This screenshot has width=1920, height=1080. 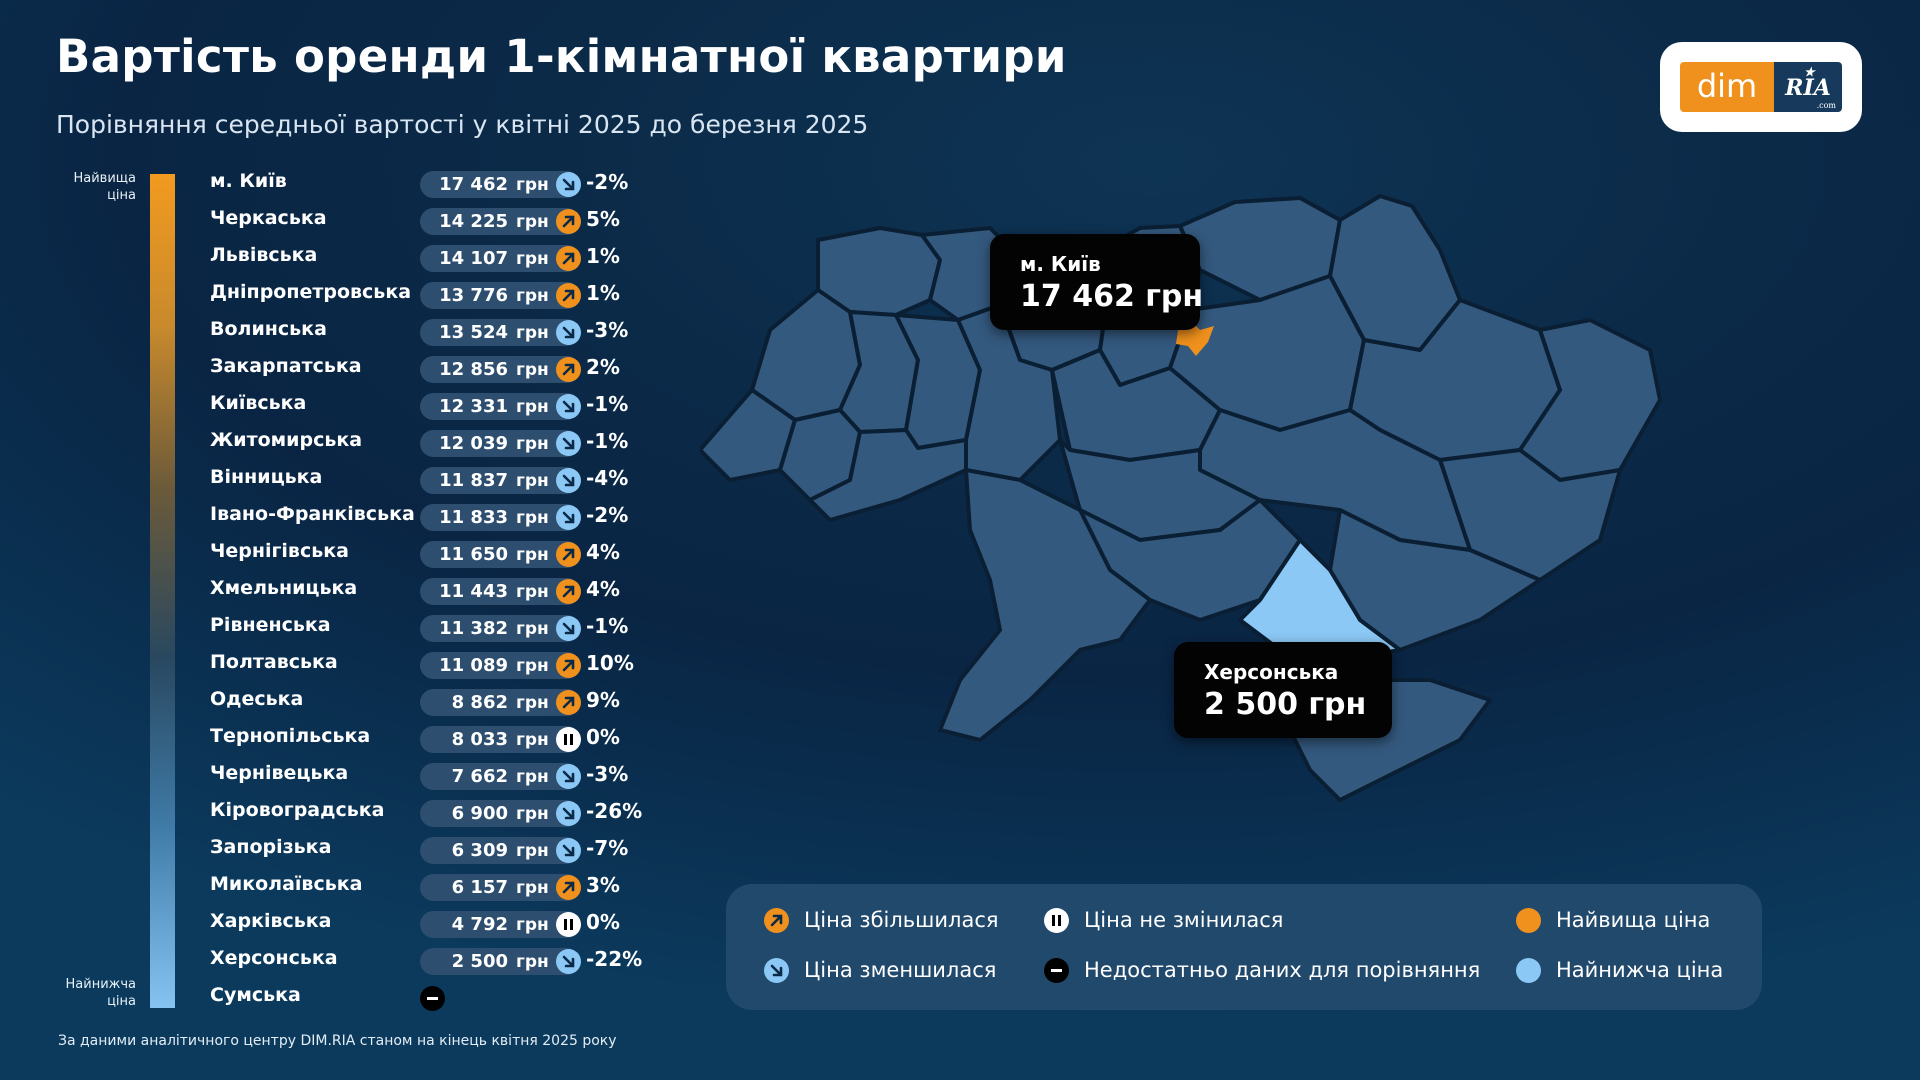 I want to click on table-row: Закарпатська 12 856 грн 2%, so click(x=350, y=369).